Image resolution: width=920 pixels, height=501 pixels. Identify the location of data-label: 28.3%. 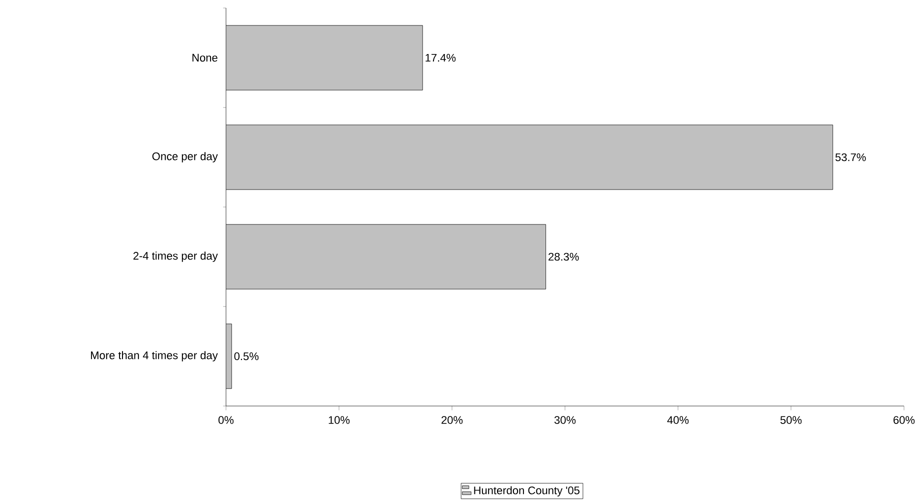
(563, 256).